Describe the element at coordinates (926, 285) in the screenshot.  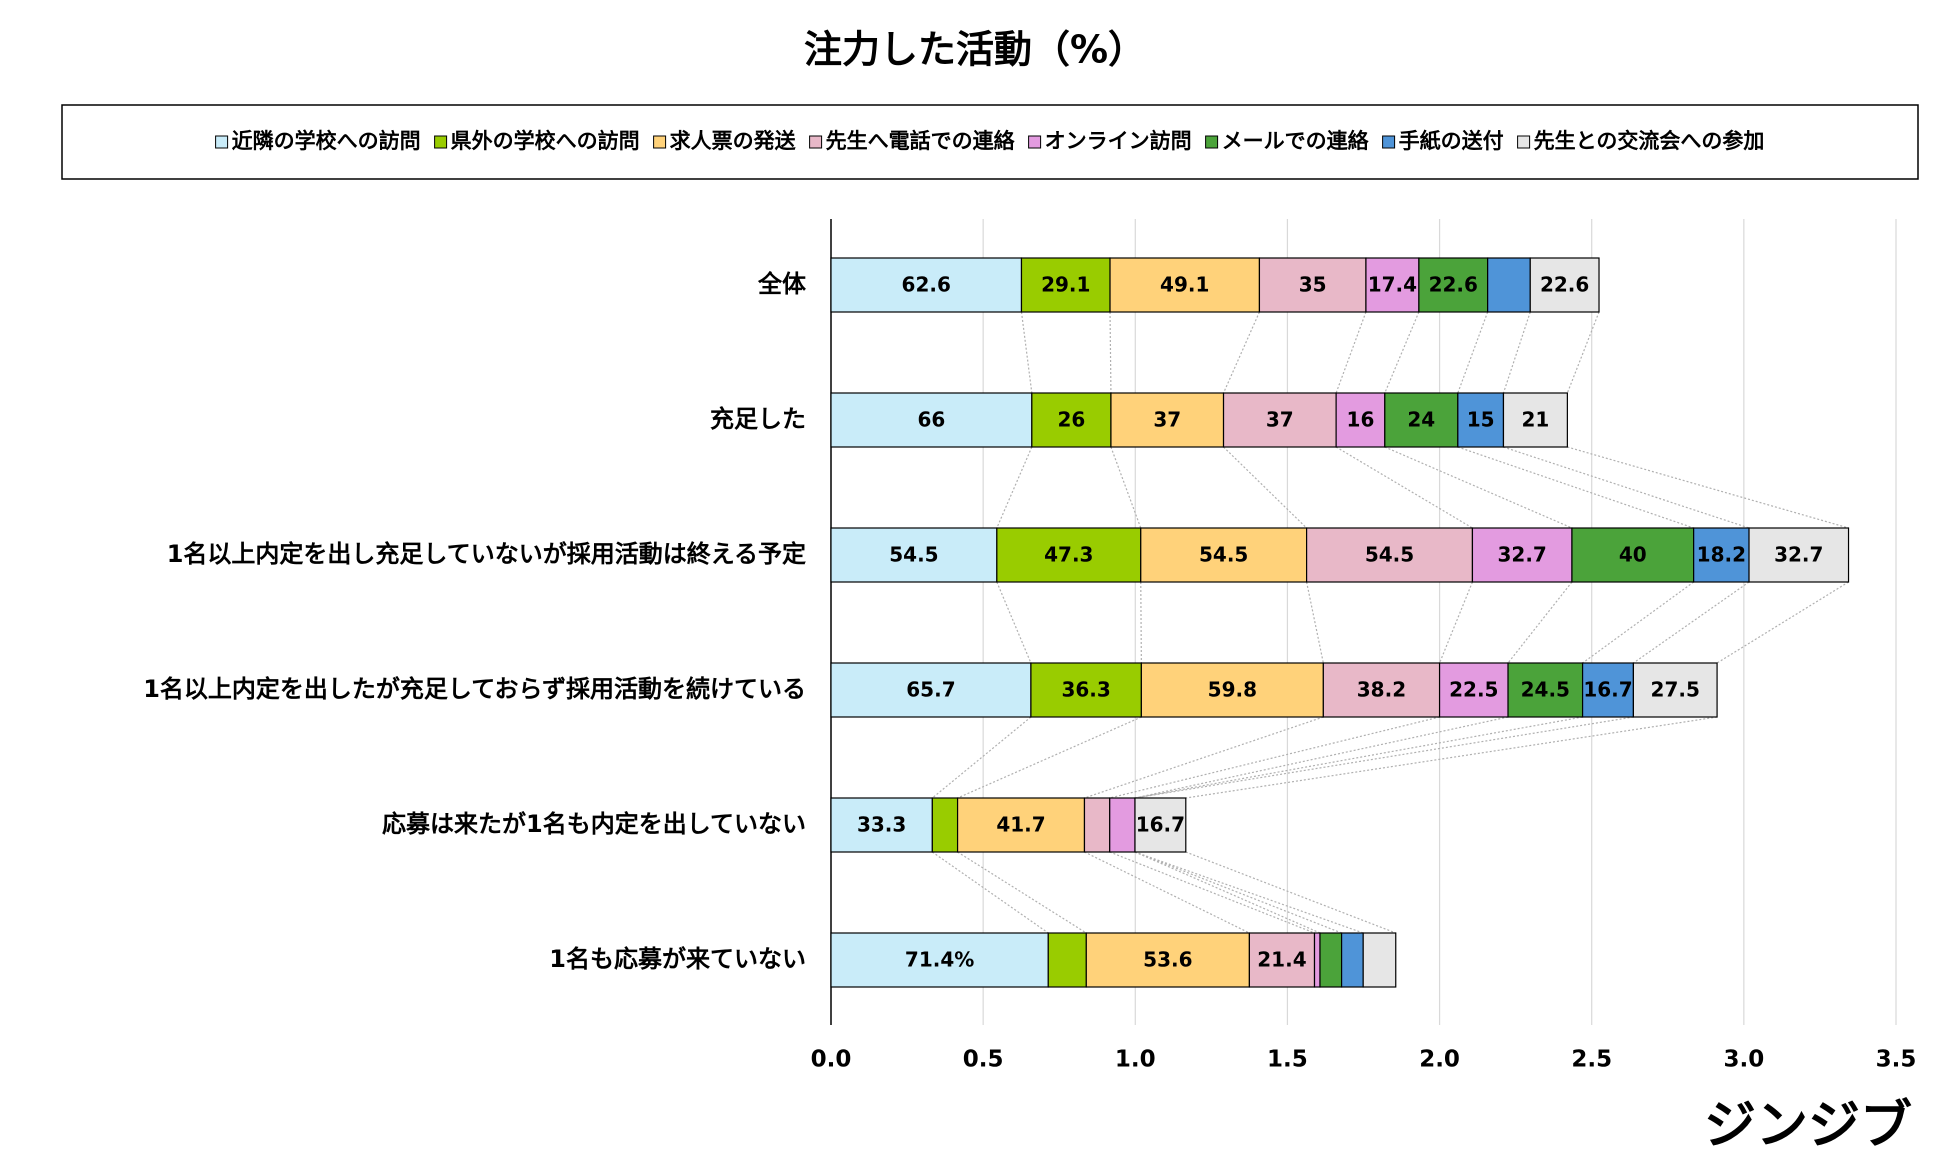
I see `data-label: 62.6` at that location.